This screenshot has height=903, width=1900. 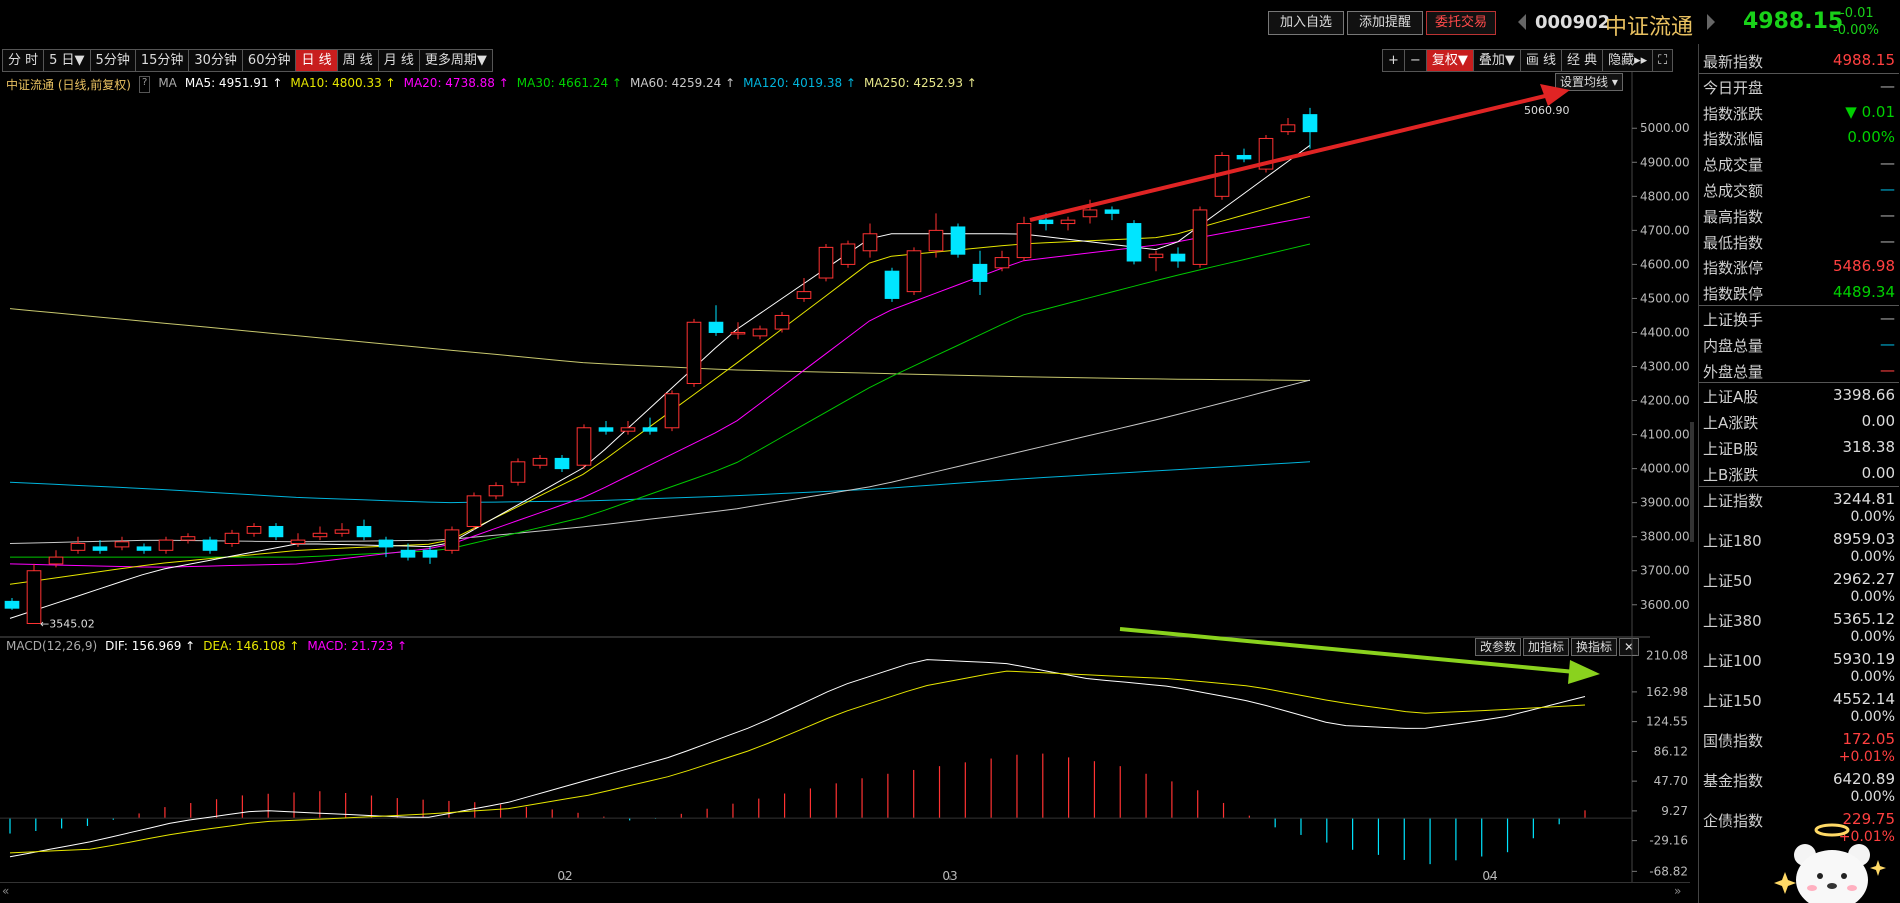 I want to click on ma20-value: MA20: 4738.88 ↑, so click(x=456, y=83).